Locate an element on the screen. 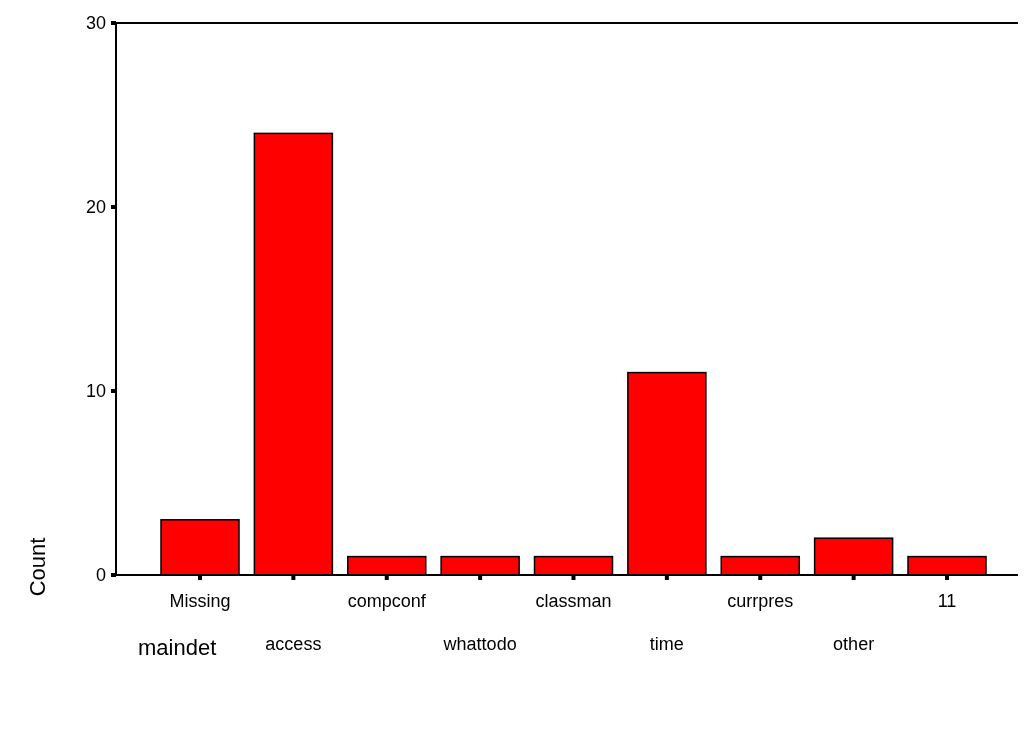  y-tick-label: 30 is located at coordinates (95, 23).